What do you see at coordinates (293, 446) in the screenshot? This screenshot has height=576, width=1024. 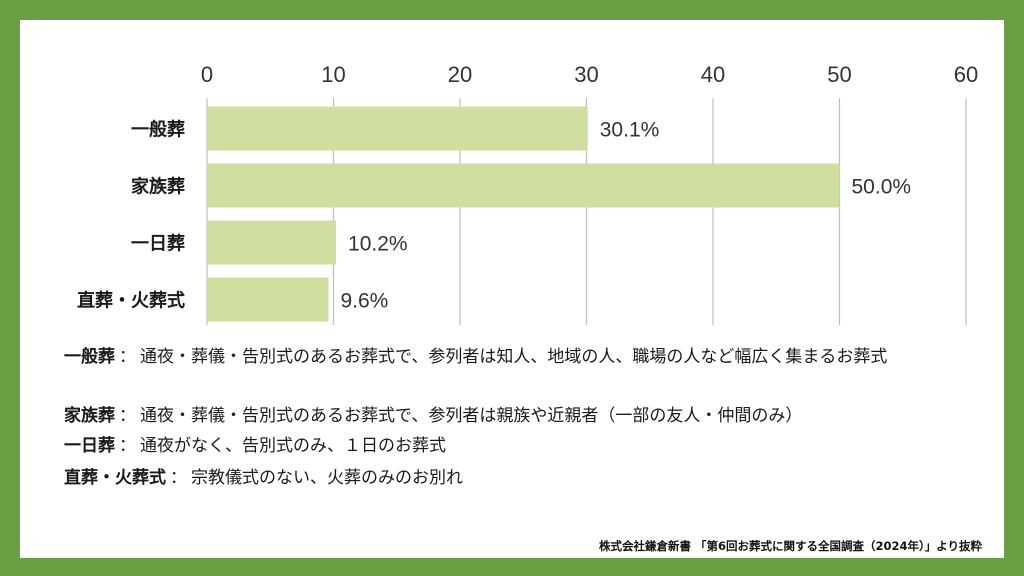 I see `legend-desc: 通夜がなく、告別式のみ、１日のお葬式` at bounding box center [293, 446].